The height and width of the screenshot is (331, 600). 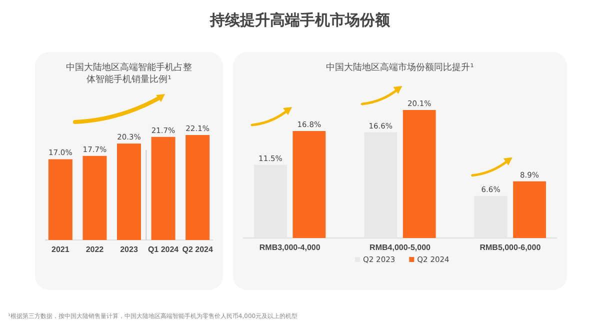 What do you see at coordinates (290, 247) in the screenshot?
I see `x-tick-label: RMB3,000-4,000` at bounding box center [290, 247].